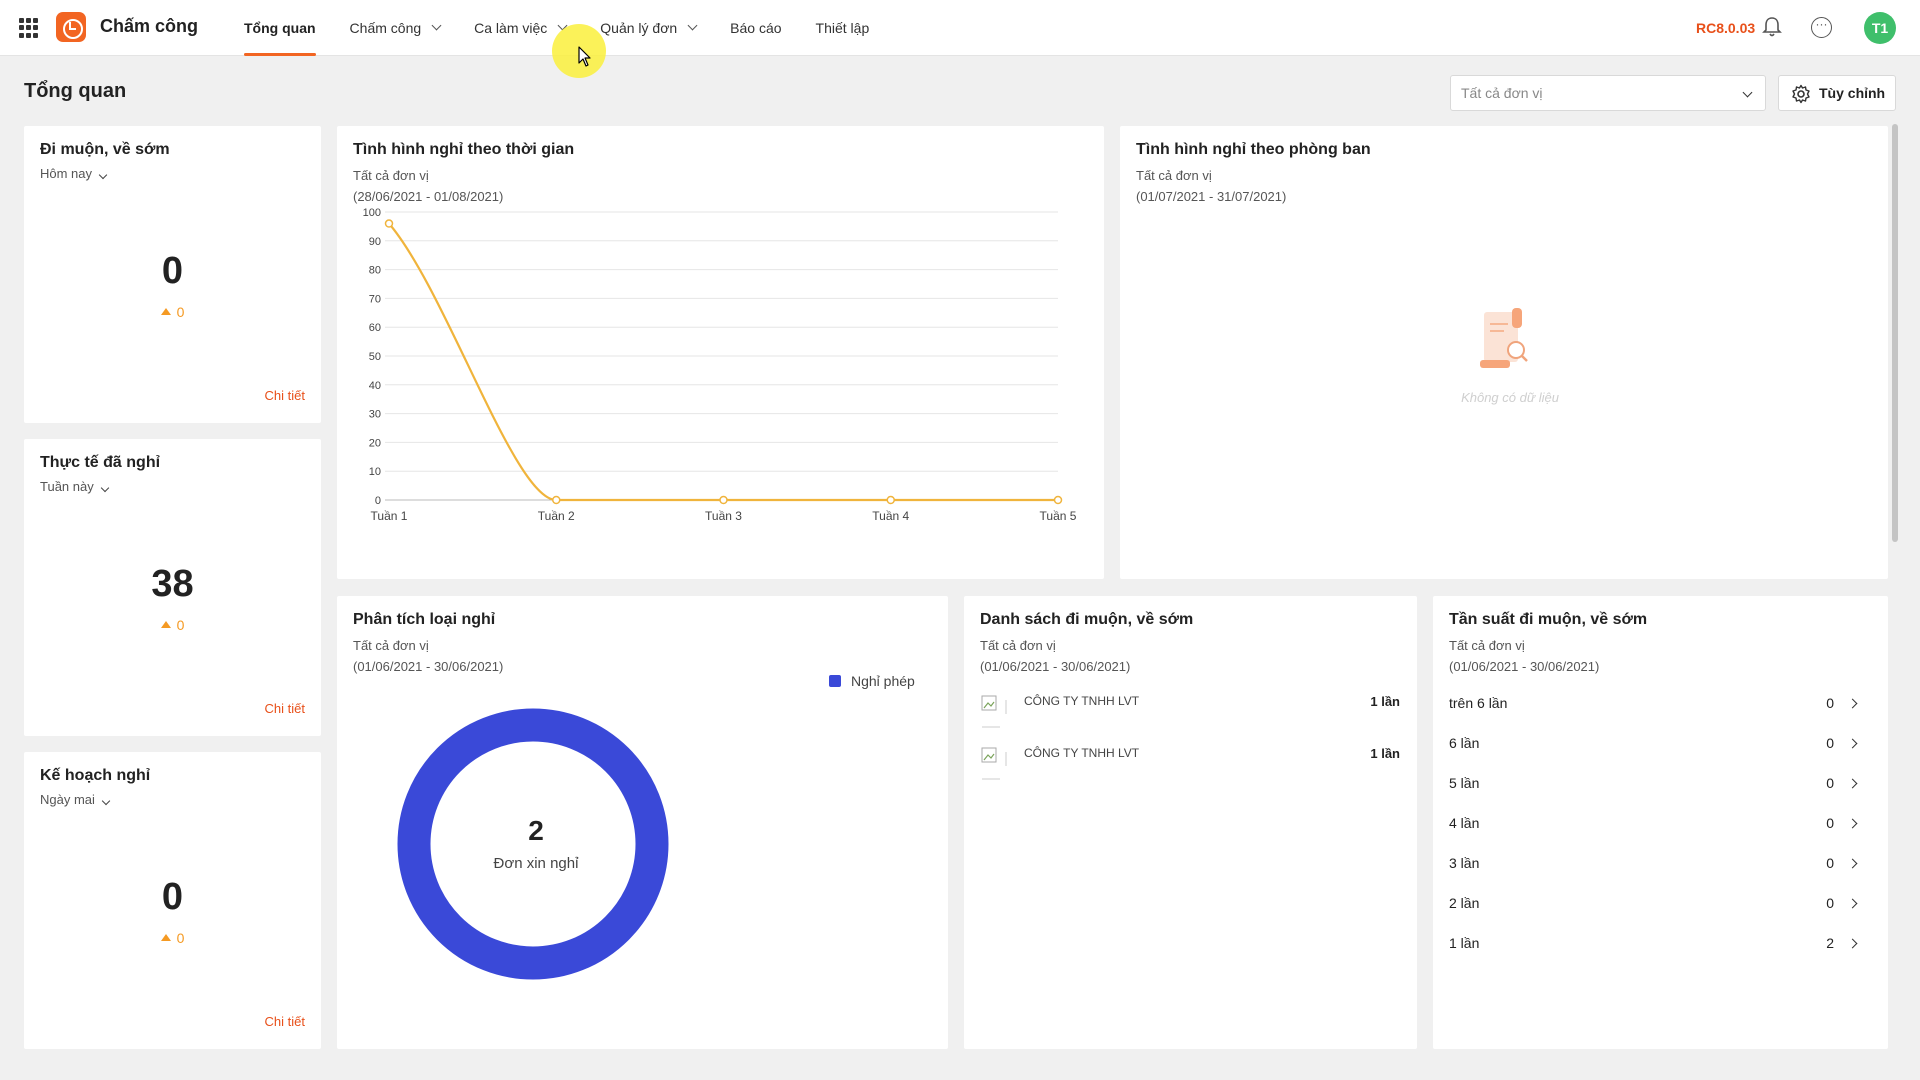  What do you see at coordinates (389, 516) in the screenshot?
I see `x-tick-label: Tuần 1` at bounding box center [389, 516].